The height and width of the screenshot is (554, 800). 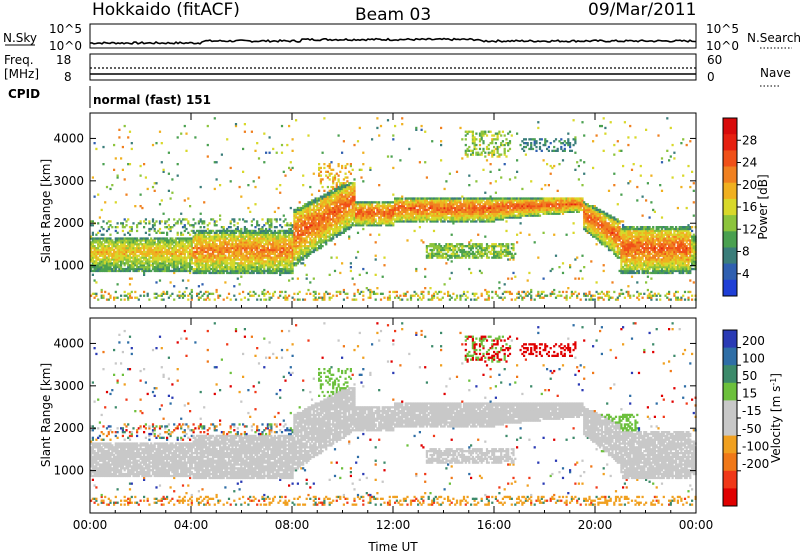 What do you see at coordinates (393, 67) in the screenshot?
I see `freq-frame` at bounding box center [393, 67].